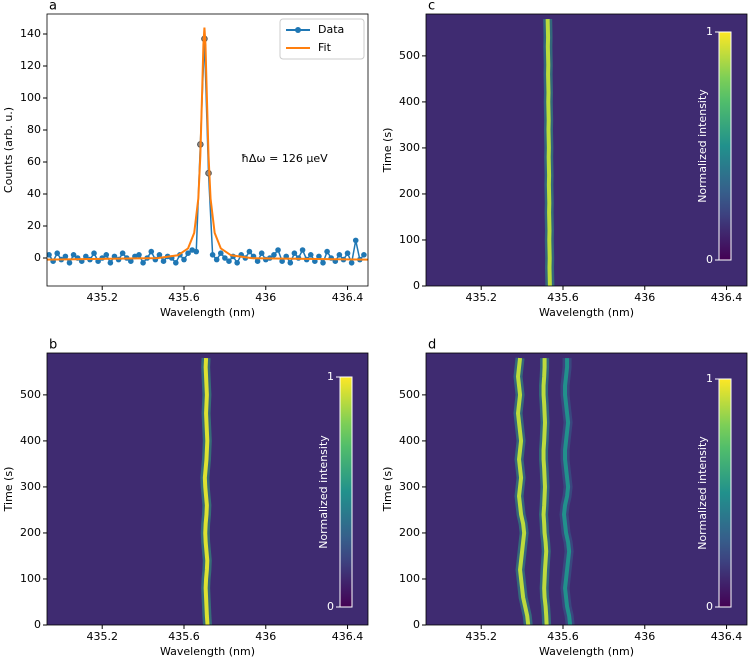 This screenshot has height=661, width=751. Describe the element at coordinates (30, 65) in the screenshot. I see `y-tick-label: 120` at that location.